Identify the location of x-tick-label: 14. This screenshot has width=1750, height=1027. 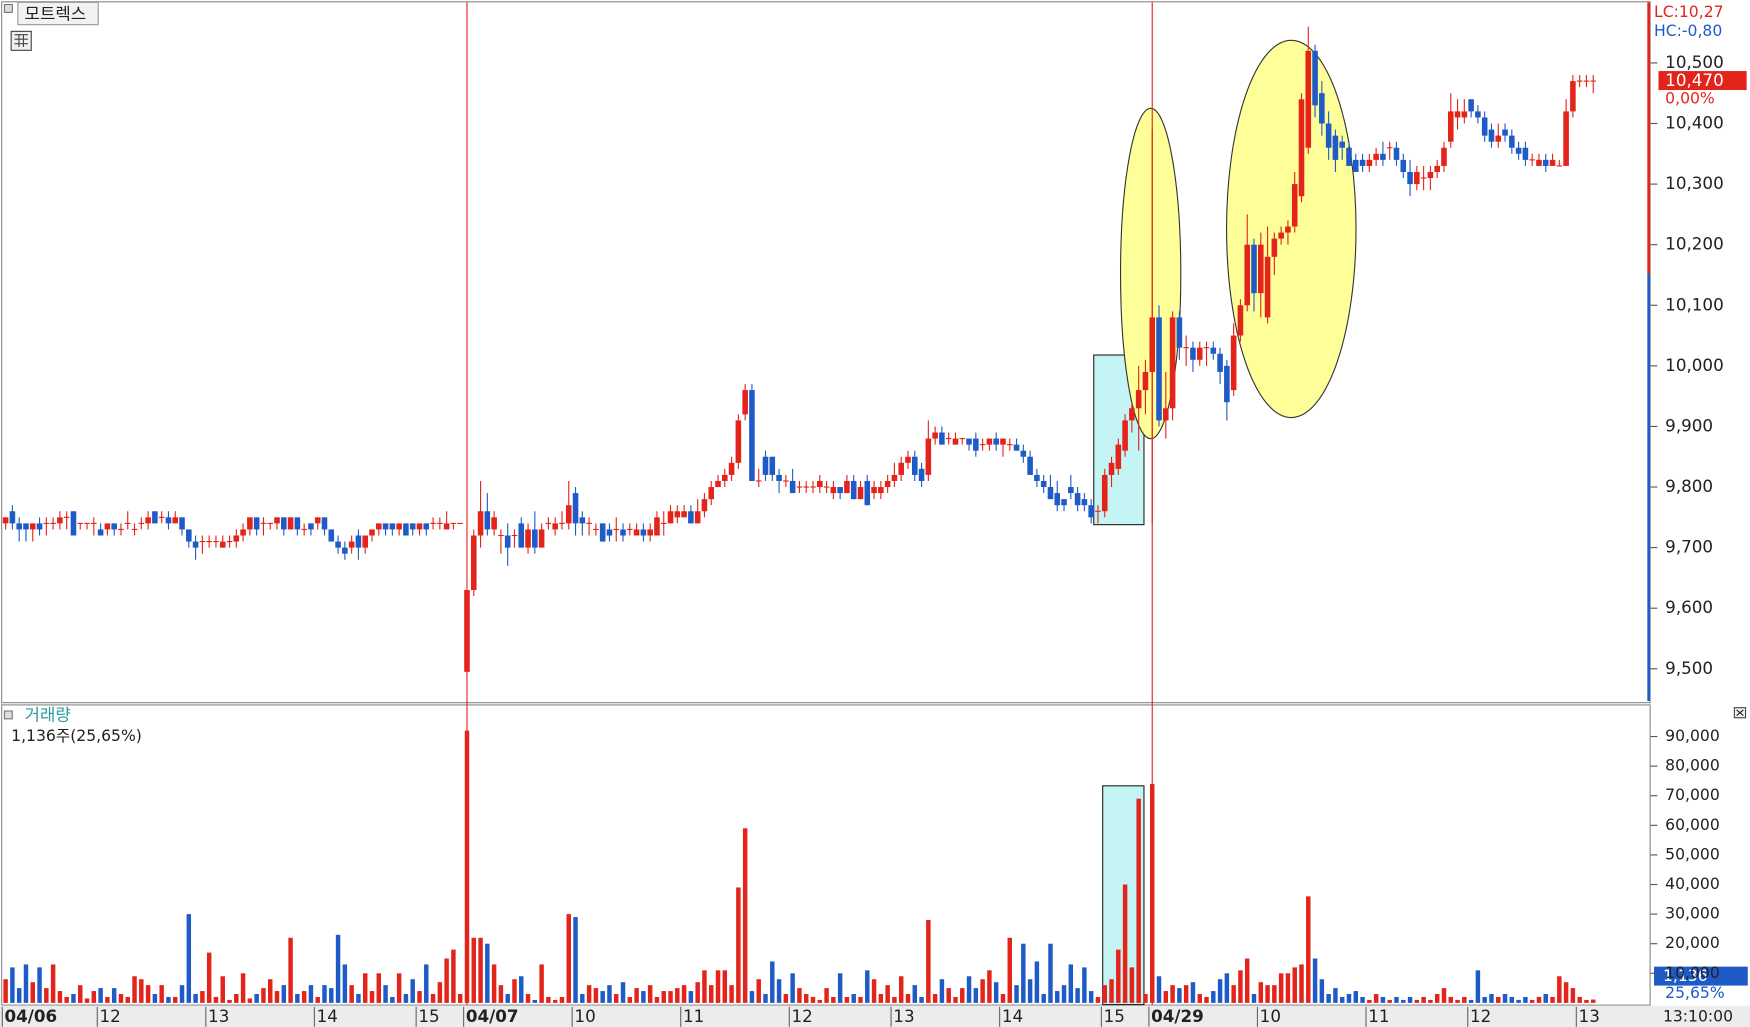
(1012, 1016).